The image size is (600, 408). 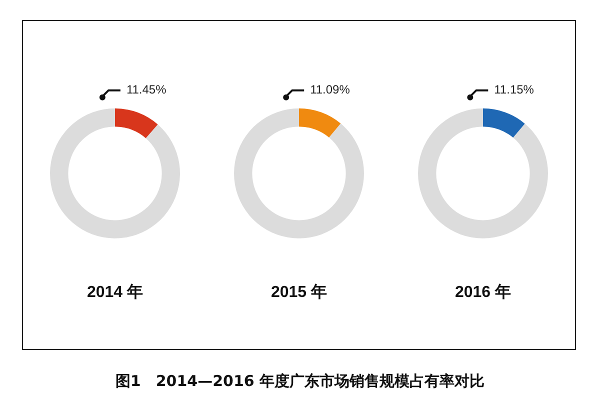 What do you see at coordinates (330, 89) in the screenshot?
I see `data-label: 11.09%` at bounding box center [330, 89].